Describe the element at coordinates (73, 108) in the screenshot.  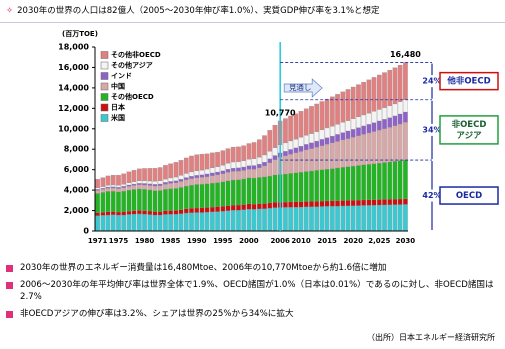
I see `y-tick-label: 12,000` at that location.